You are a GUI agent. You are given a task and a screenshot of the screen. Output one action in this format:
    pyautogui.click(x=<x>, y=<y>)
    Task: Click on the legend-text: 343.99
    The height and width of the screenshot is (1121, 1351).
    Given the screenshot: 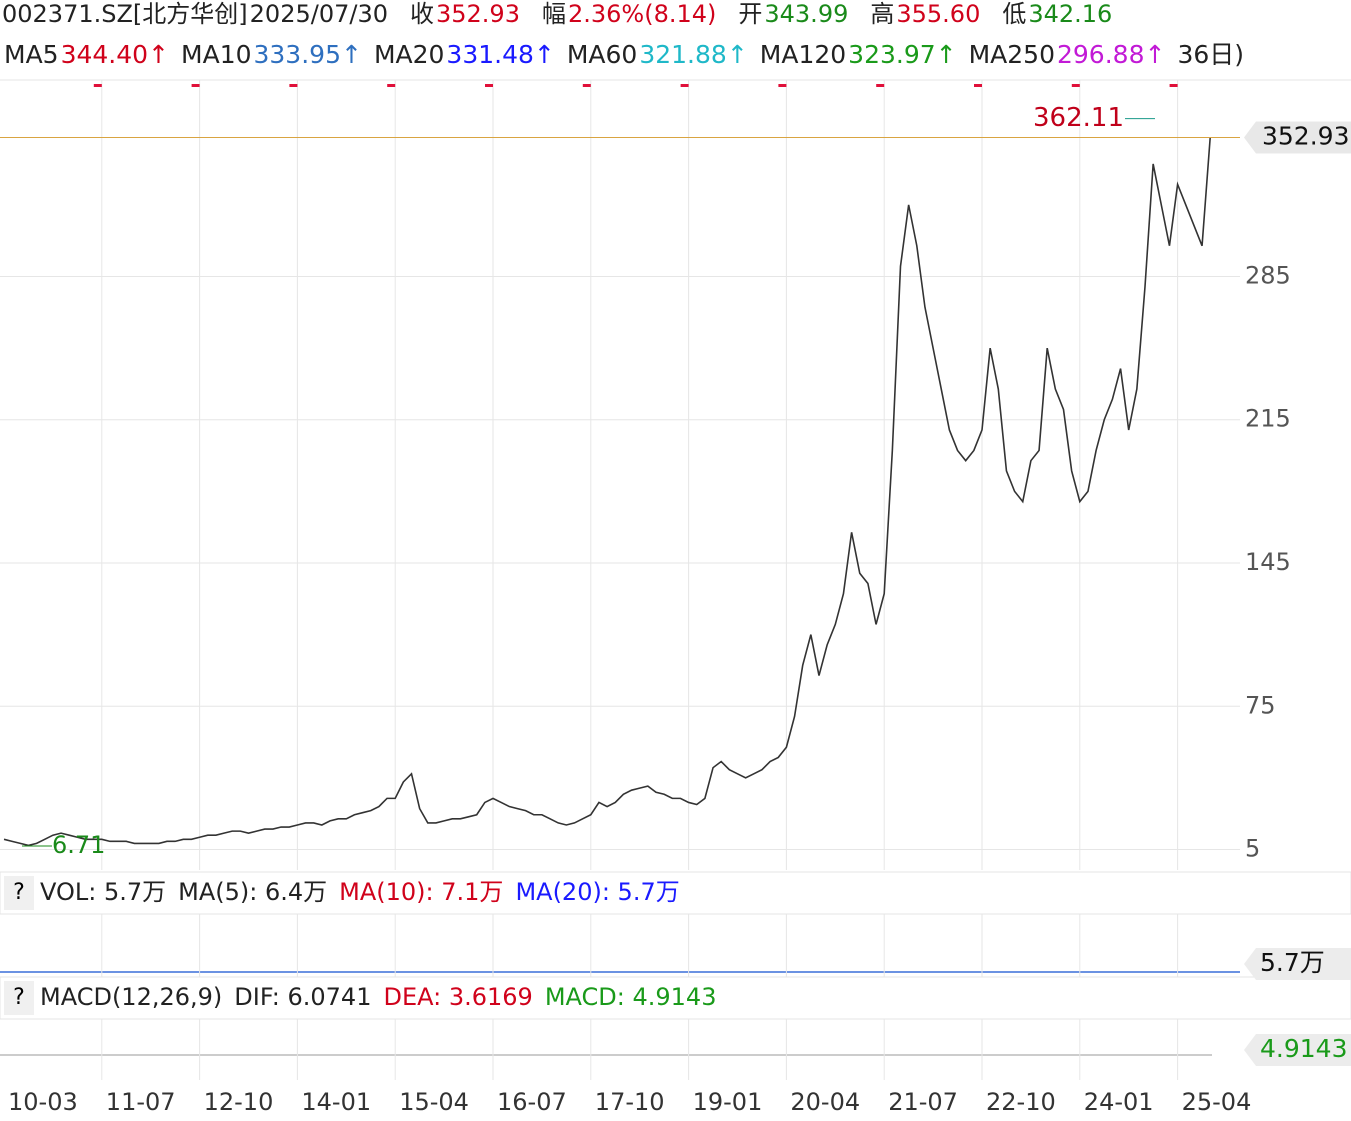 What is the action you would take?
    pyautogui.click(x=806, y=14)
    